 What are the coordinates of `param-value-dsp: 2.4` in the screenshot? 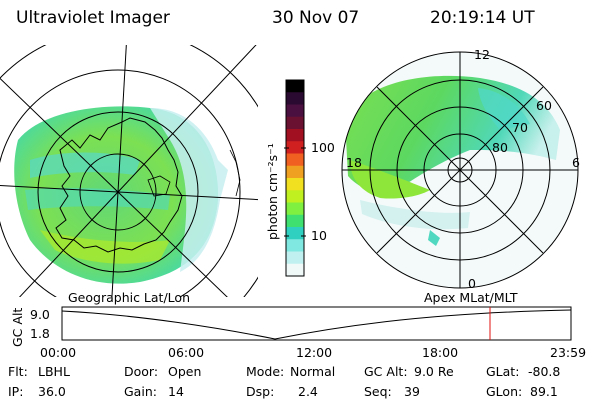 It's located at (308, 391).